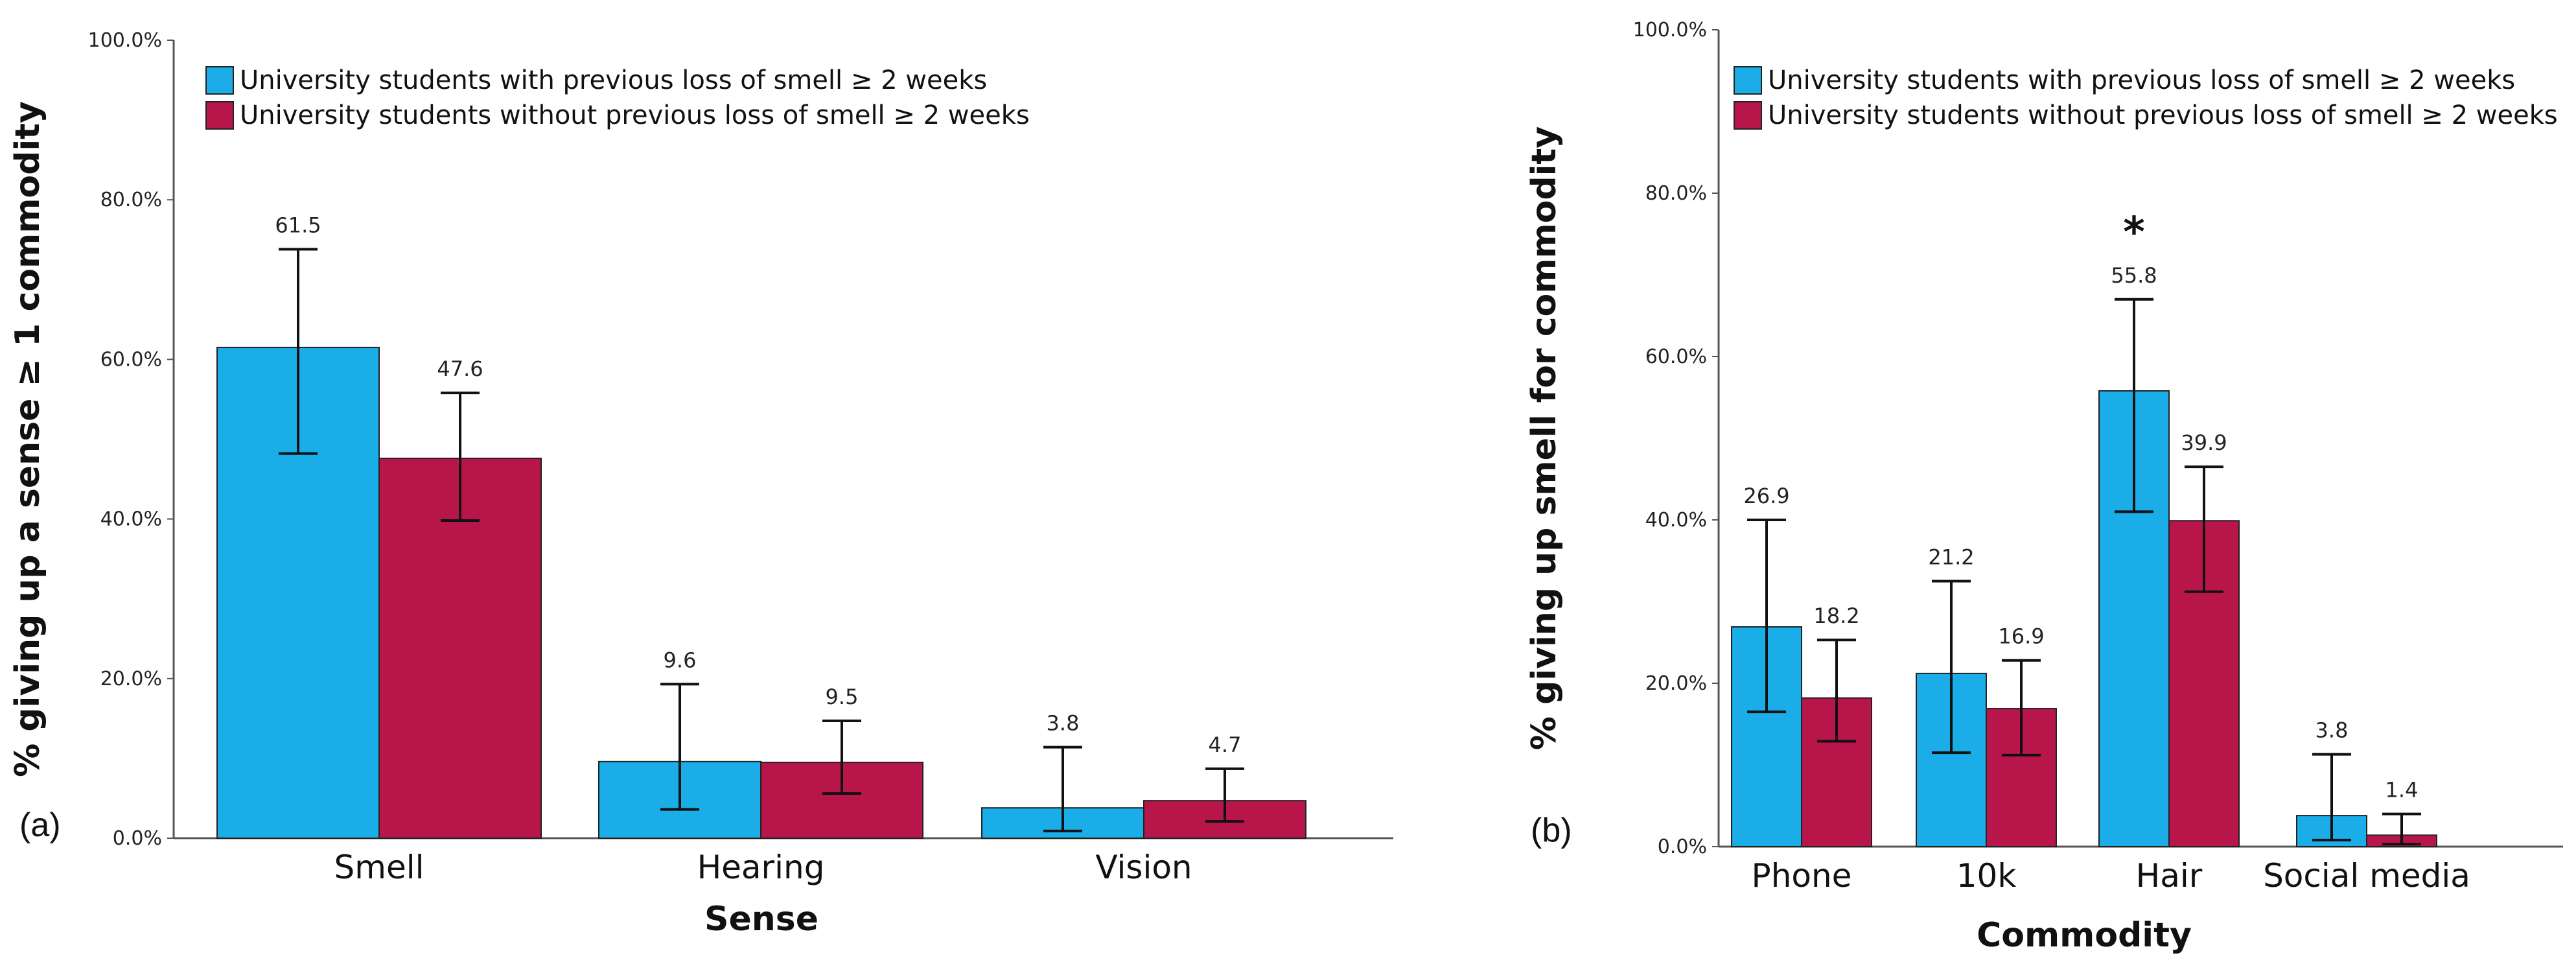  What do you see at coordinates (2134, 275) in the screenshot?
I see `data-label: 55.8` at bounding box center [2134, 275].